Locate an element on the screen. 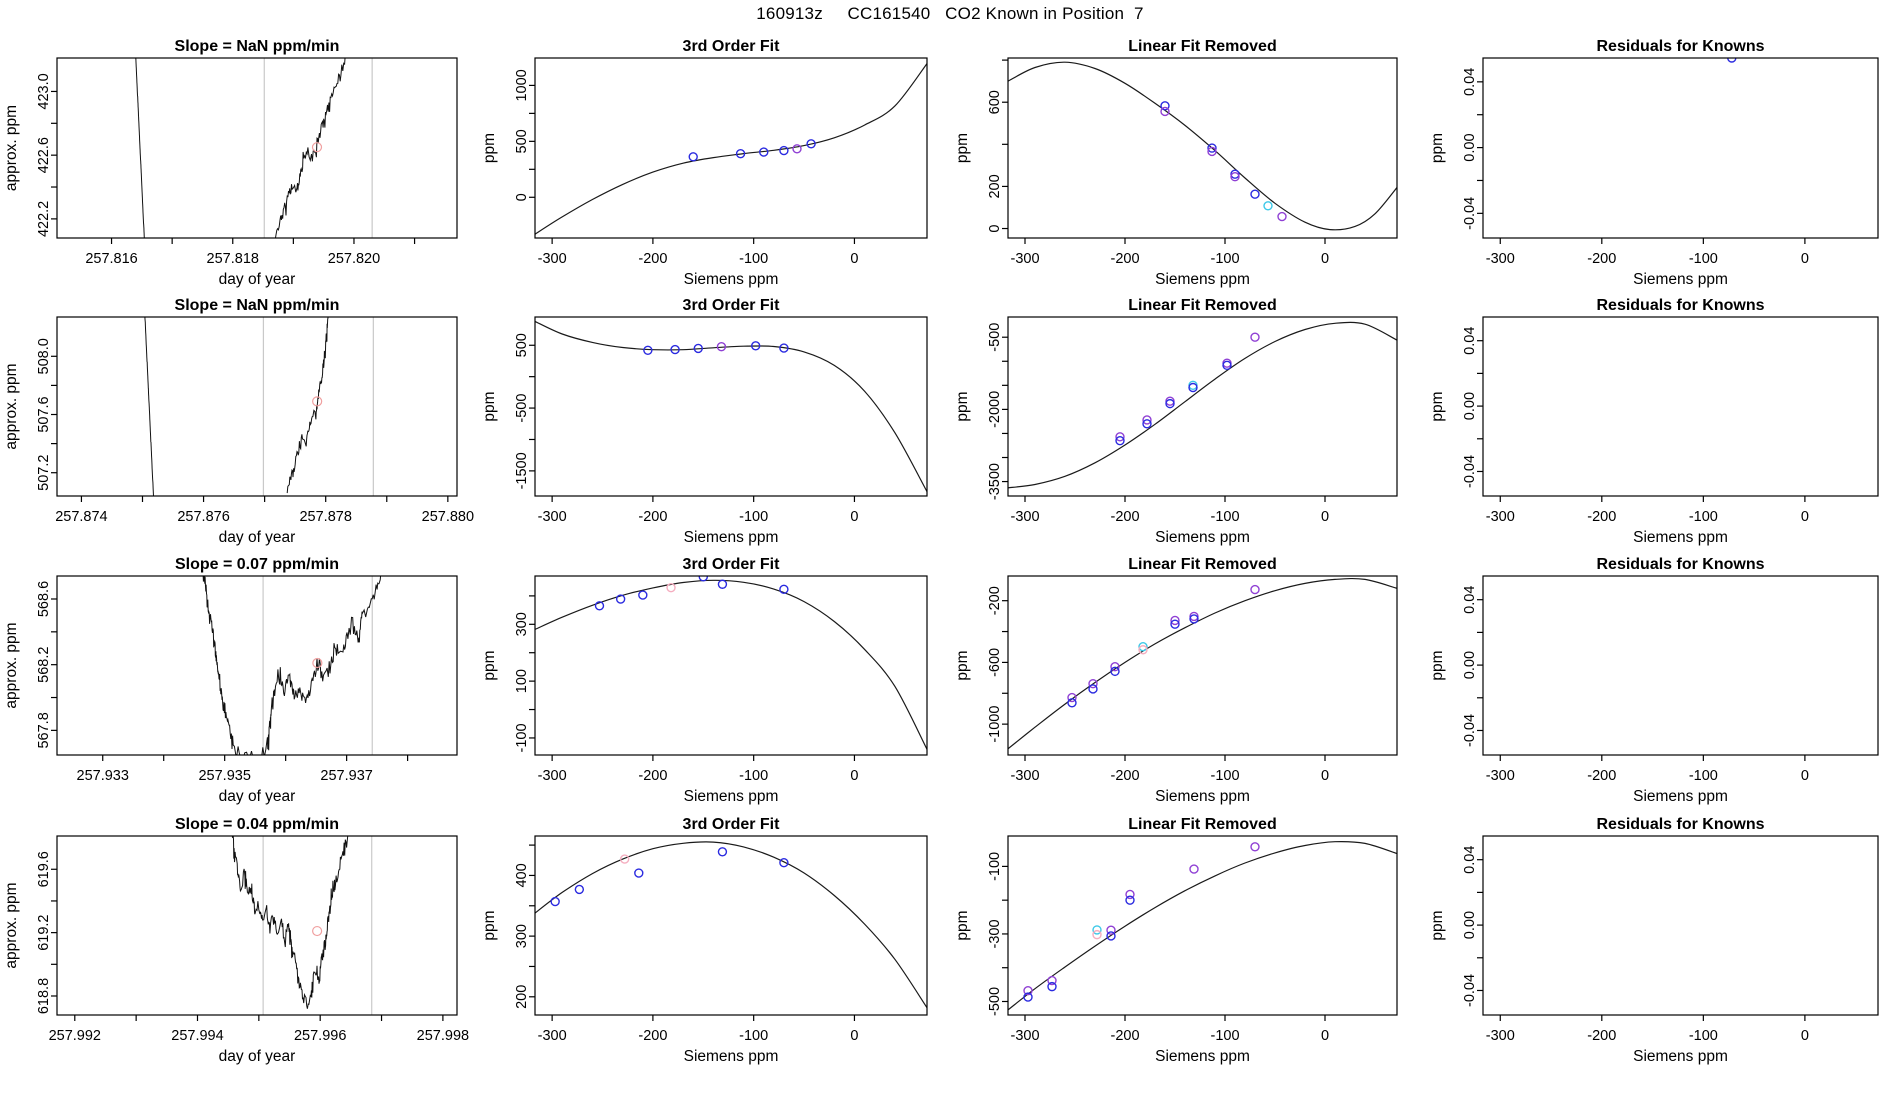 The image size is (1900, 1105). y-tick-label: 400 is located at coordinates (522, 875).